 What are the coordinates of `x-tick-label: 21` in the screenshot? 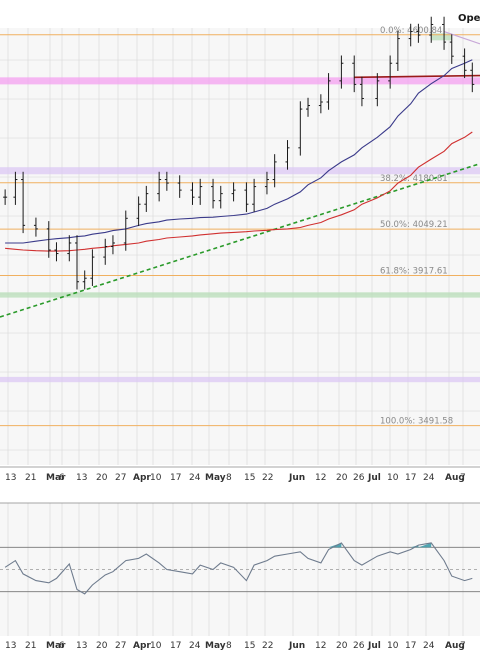 It's located at (30, 478).